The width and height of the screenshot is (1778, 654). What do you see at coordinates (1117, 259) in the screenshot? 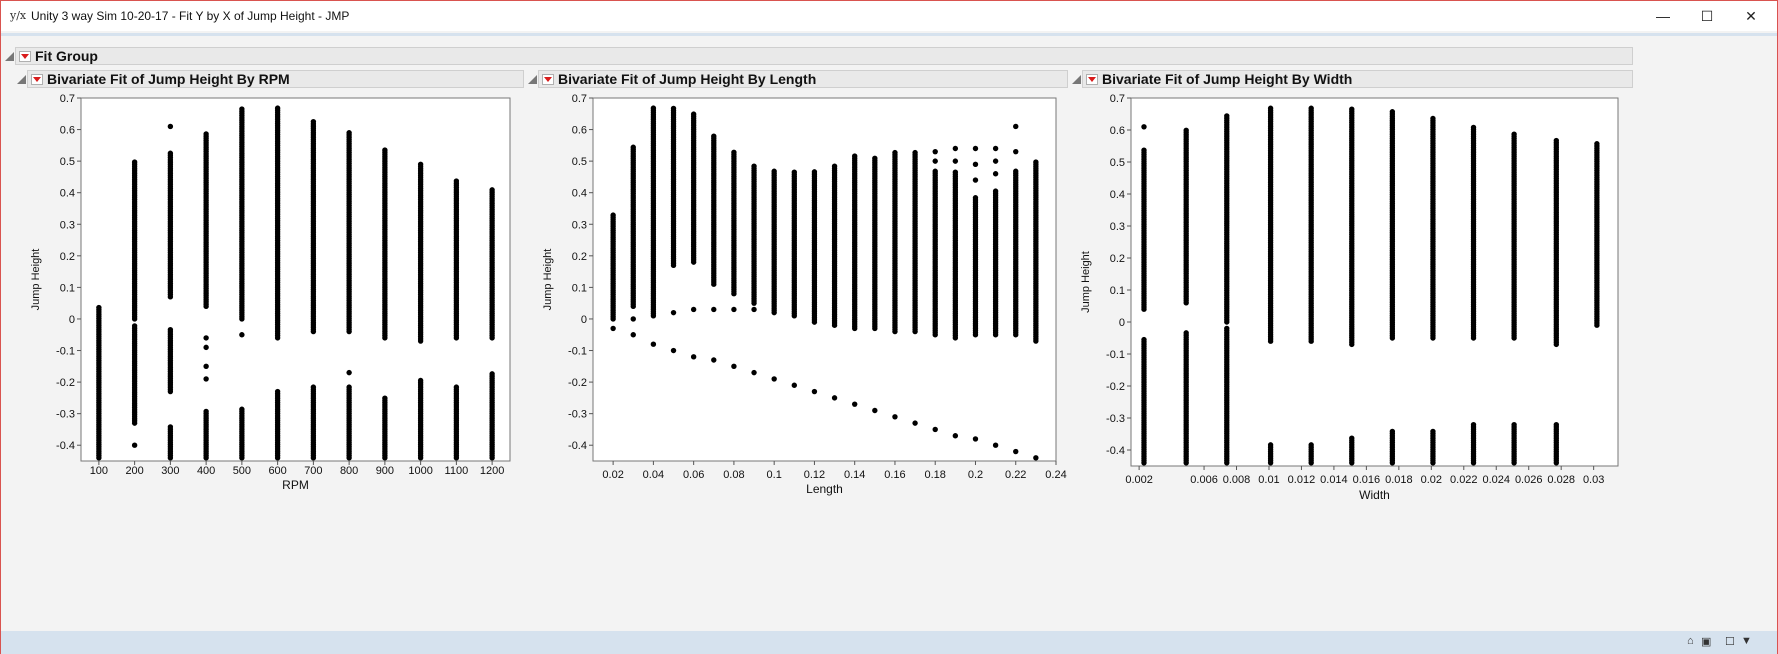
I see `y-tick-label: 0.2` at bounding box center [1117, 259].